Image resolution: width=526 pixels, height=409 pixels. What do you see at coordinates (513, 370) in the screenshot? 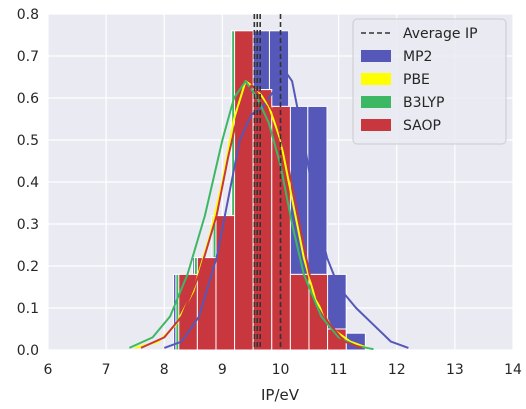
I see `x-tick-label: 14` at bounding box center [513, 370].